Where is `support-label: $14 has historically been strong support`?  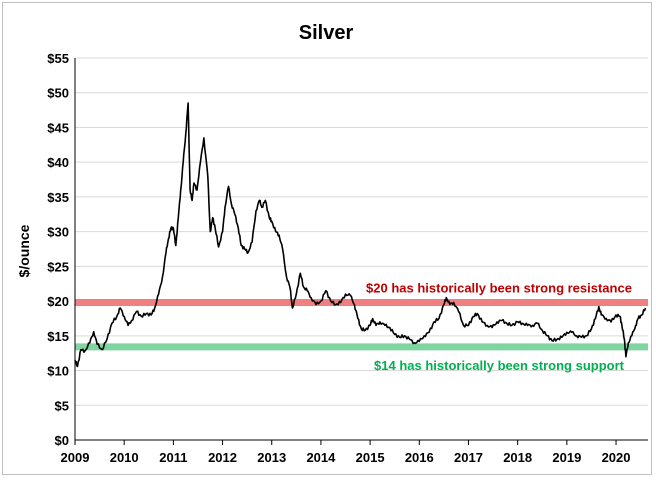
support-label: $14 has historically been strong support is located at coordinates (499, 365).